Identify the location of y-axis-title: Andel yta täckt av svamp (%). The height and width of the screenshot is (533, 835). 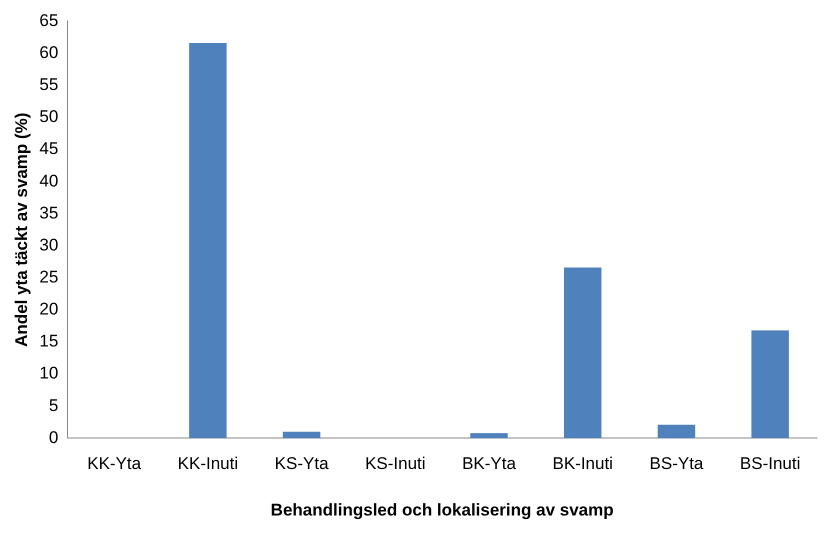
(21, 229).